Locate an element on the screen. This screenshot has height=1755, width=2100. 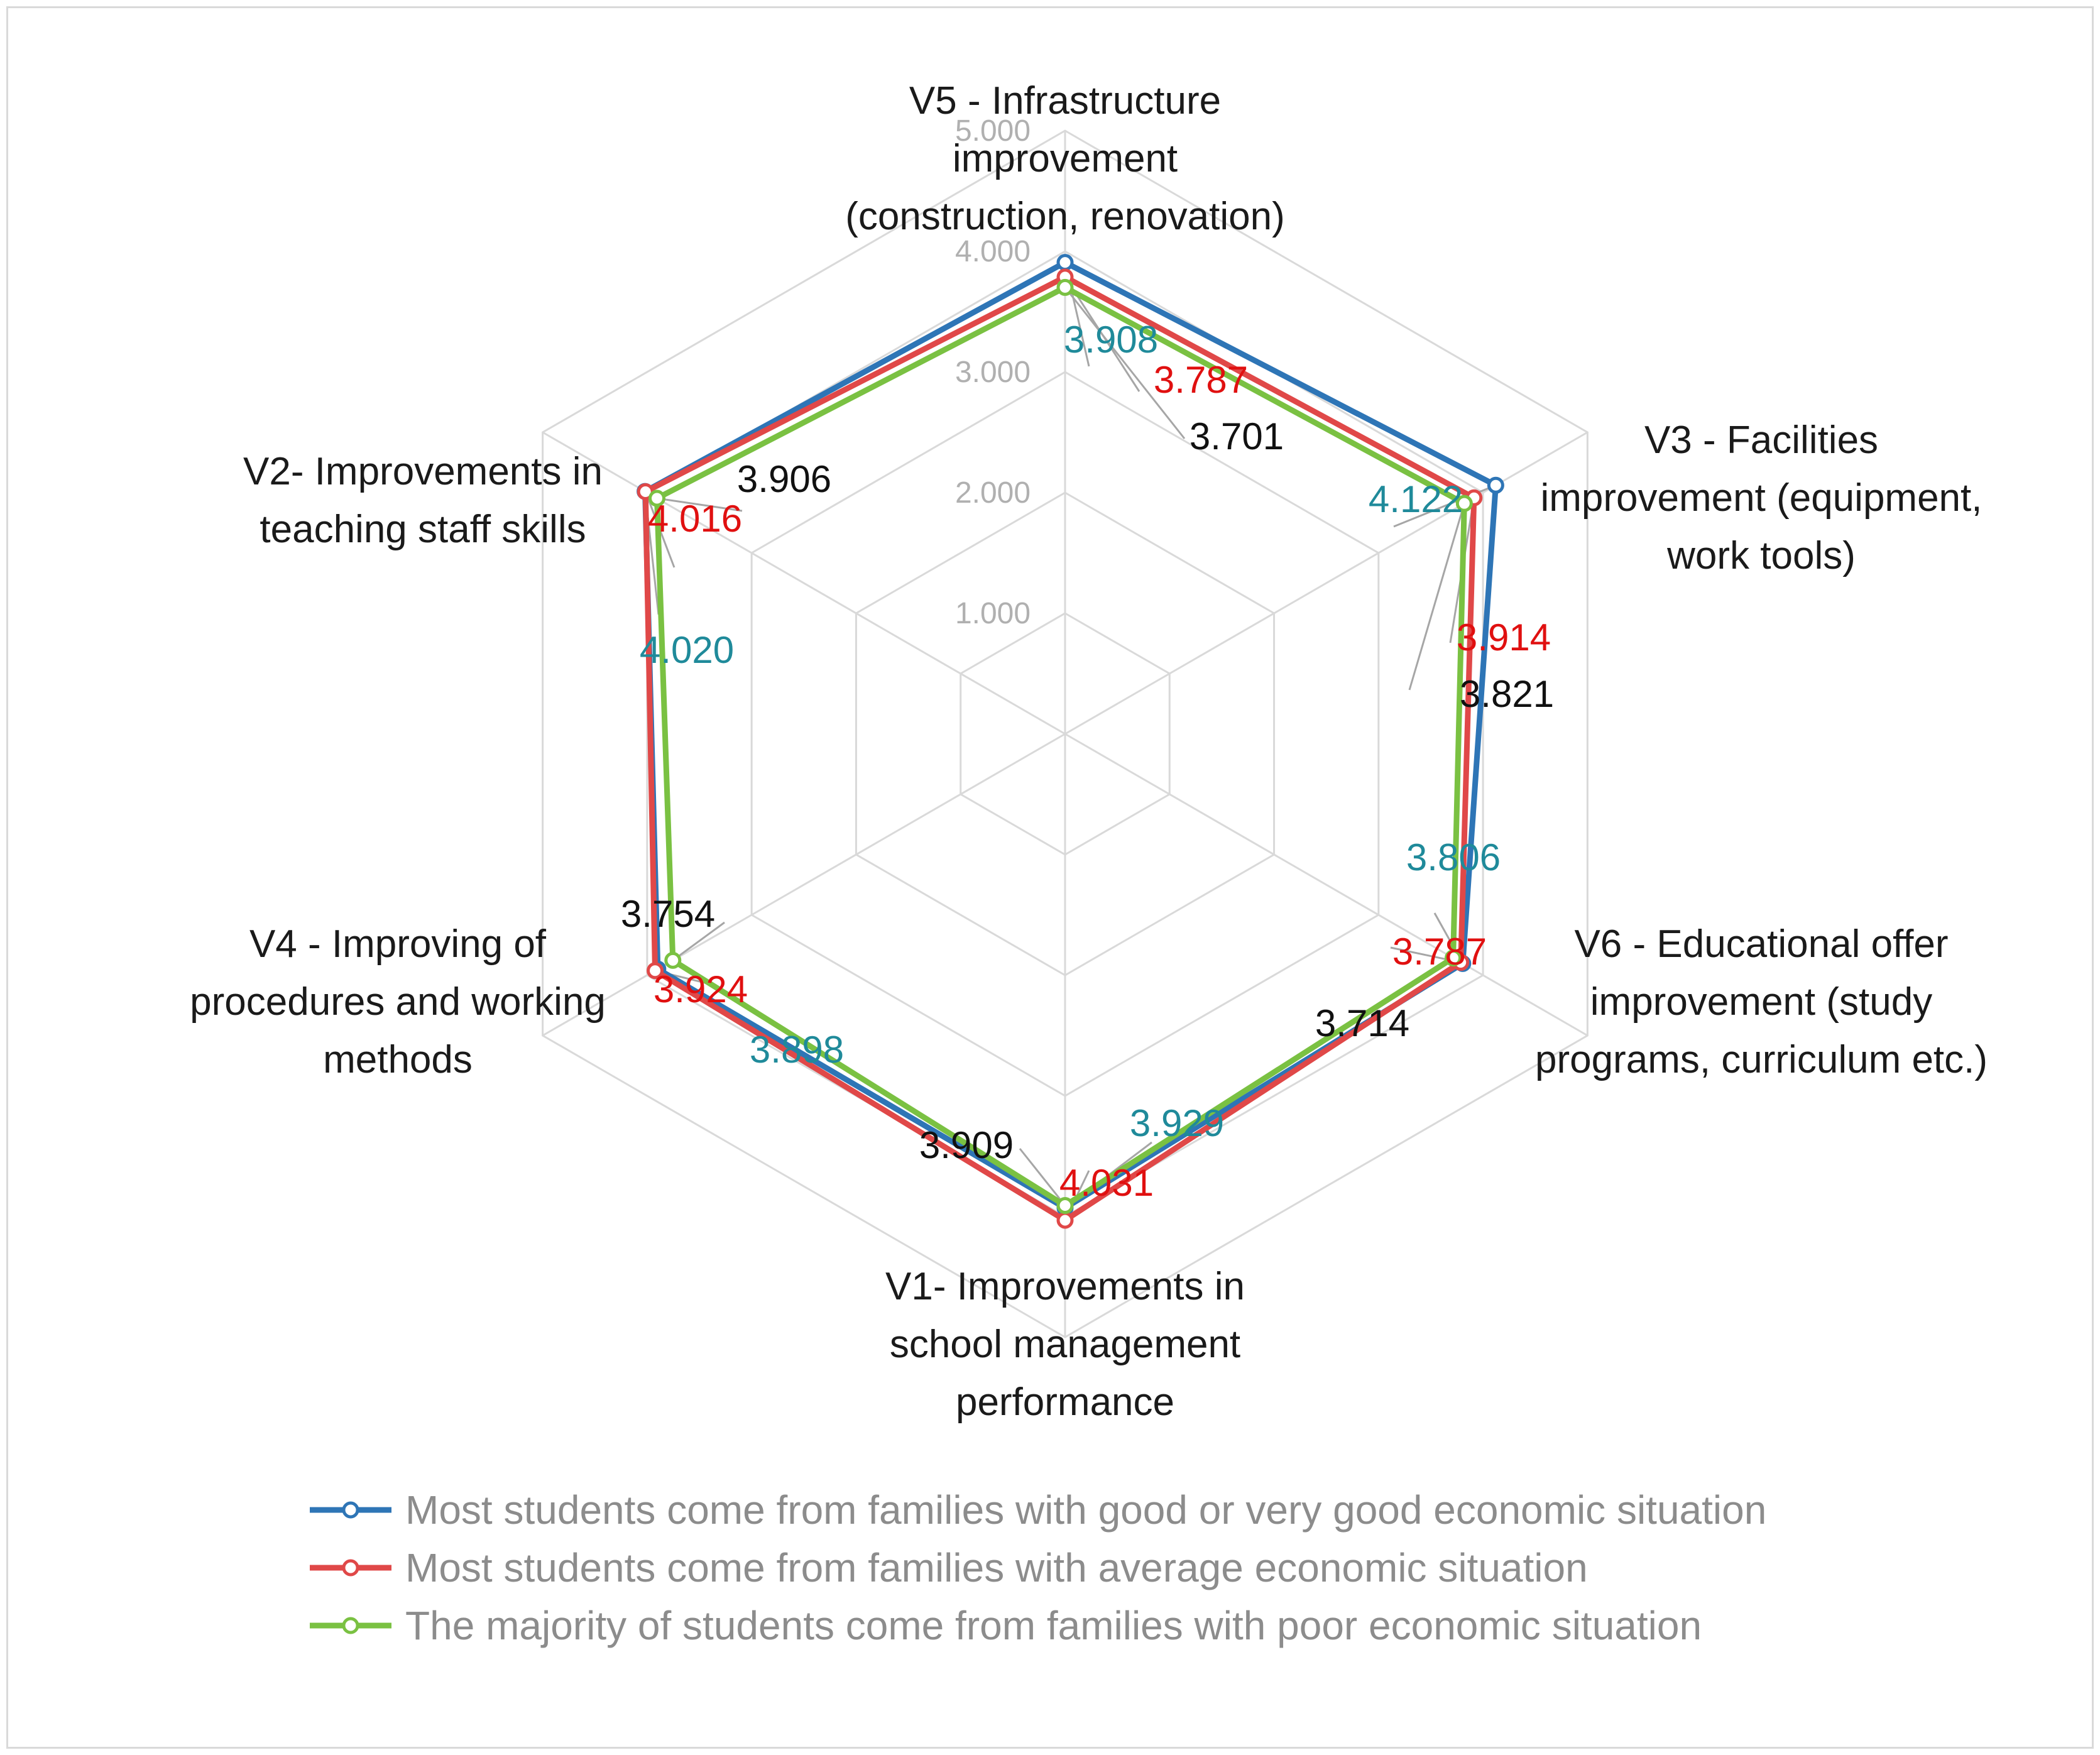
axis-title-line: improvement is located at coordinates (1065, 158).